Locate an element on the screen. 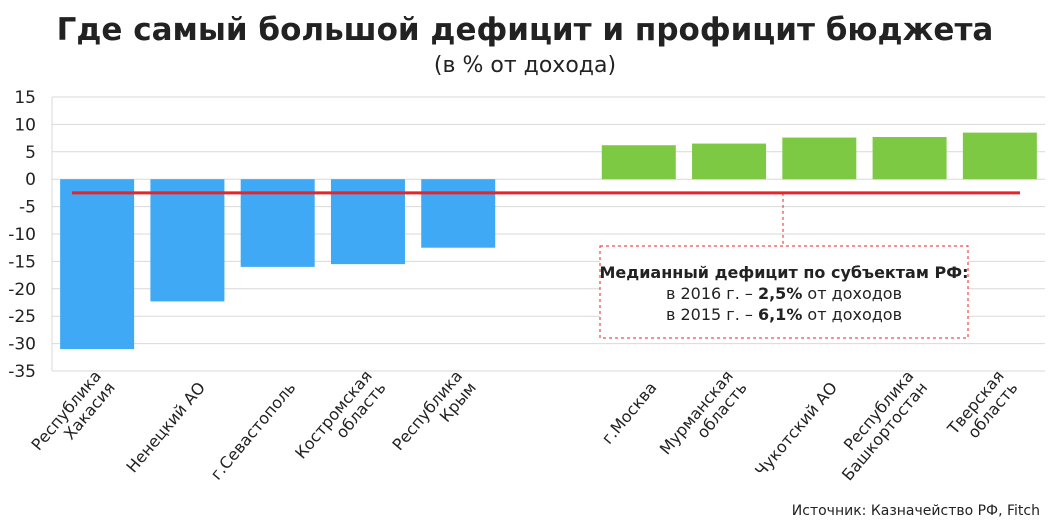  y-tick-label: -25 is located at coordinates (22, 317).